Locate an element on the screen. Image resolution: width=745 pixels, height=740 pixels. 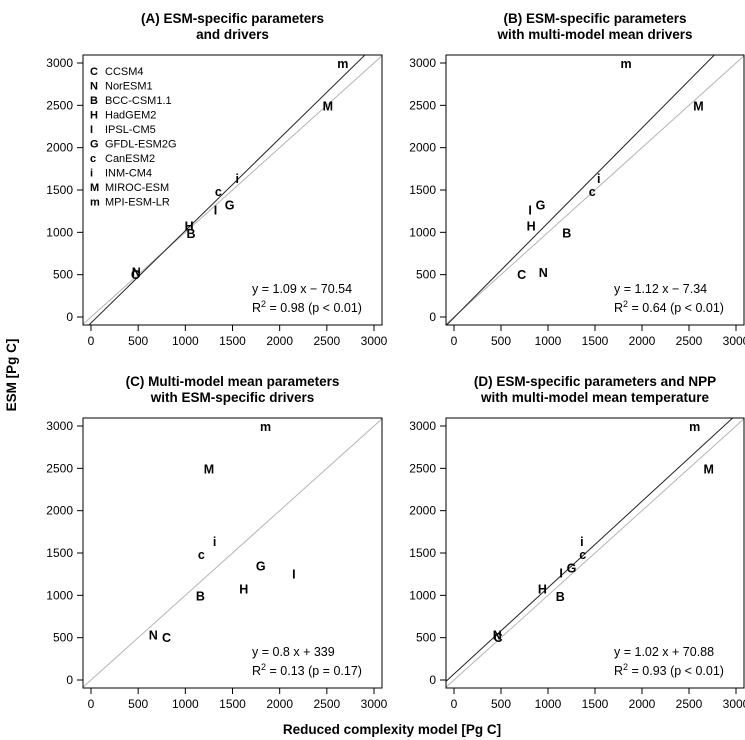
y-axis-label: ESM [Pg C] is located at coordinates (11, 375).